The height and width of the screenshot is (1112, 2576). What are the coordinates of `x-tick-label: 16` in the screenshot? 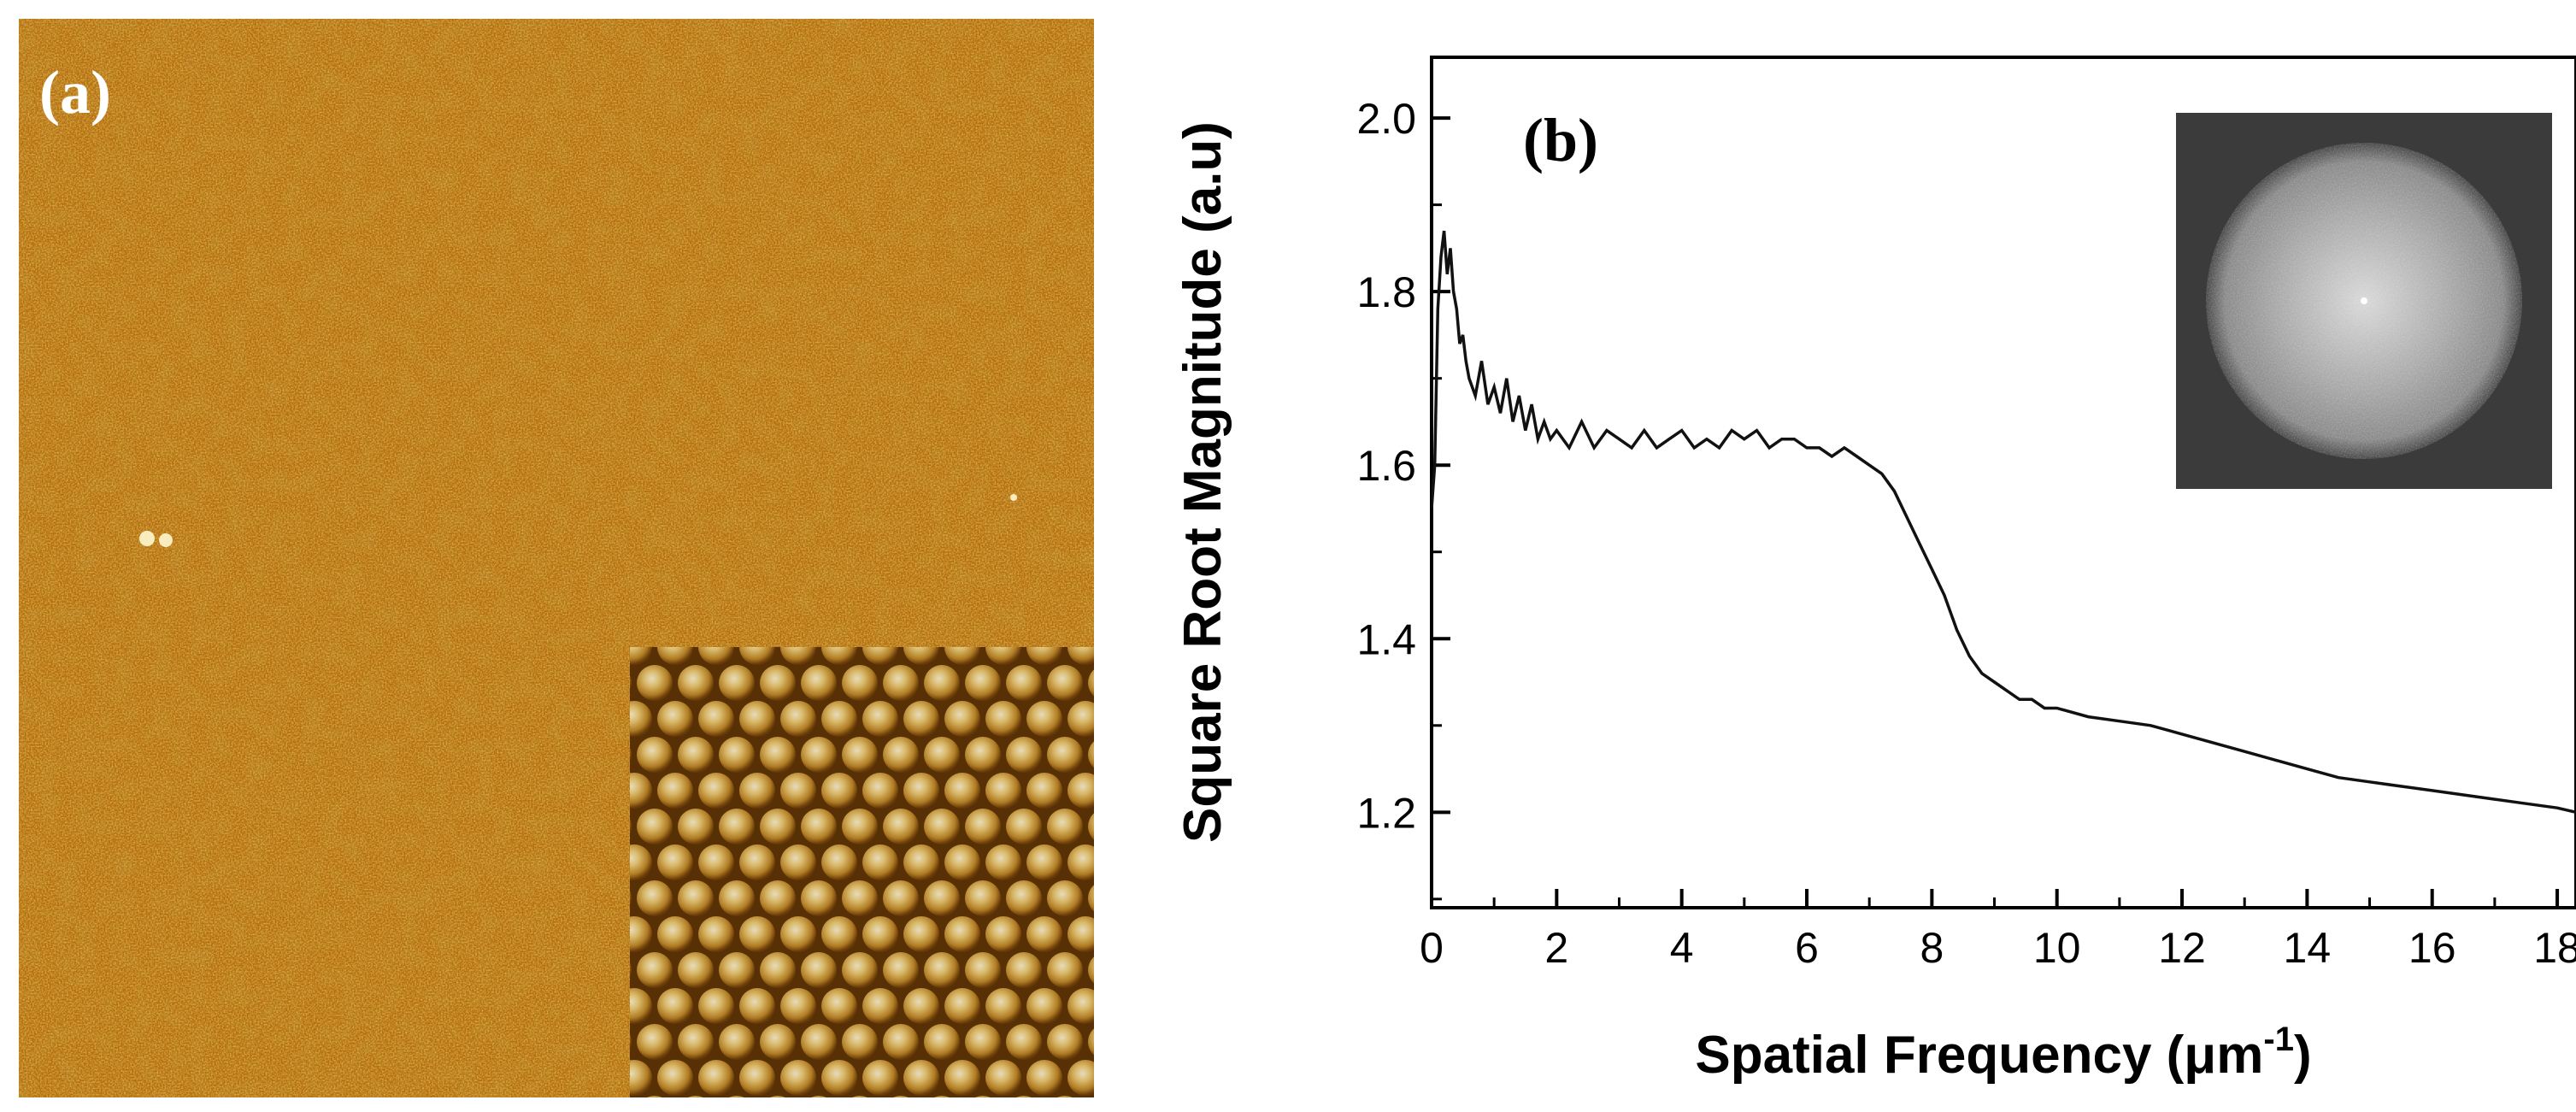 It's located at (2432, 948).